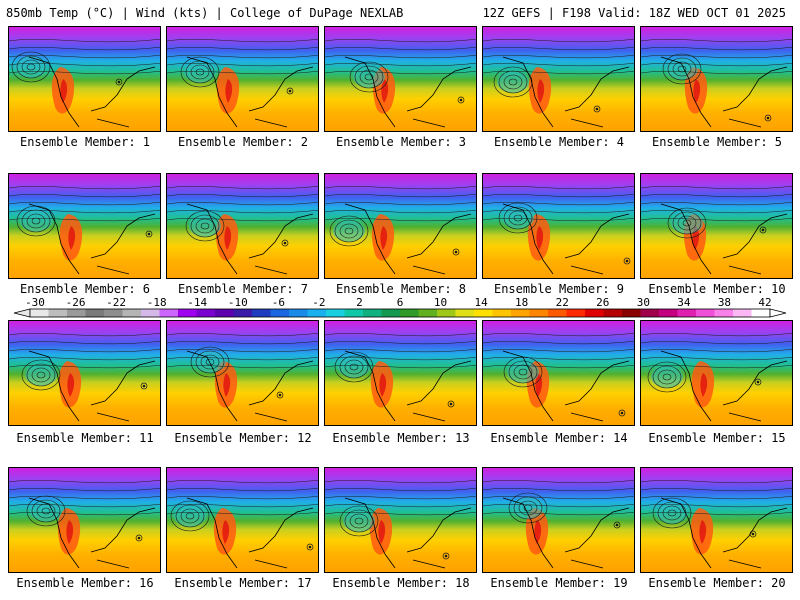  I want to click on ensemble-member-label: Ensemble Member: 2, so click(243, 142).